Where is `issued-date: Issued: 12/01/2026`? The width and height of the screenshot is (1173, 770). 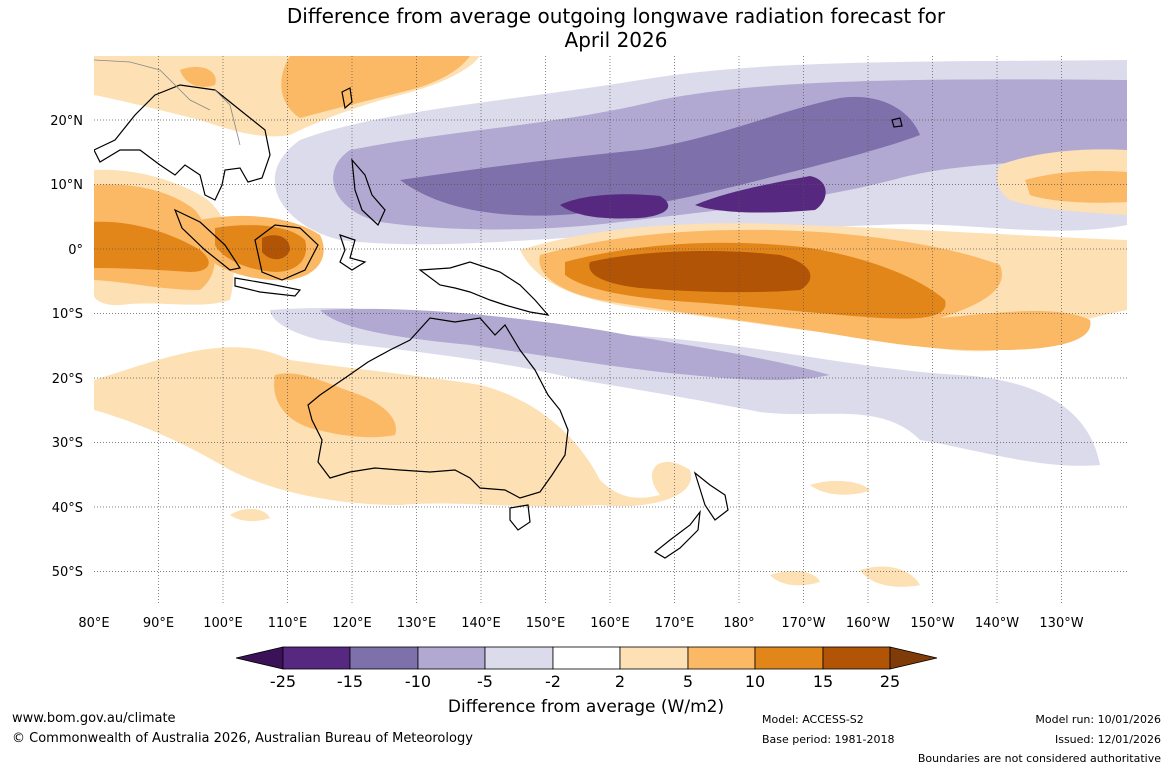 issued-date: Issued: 12/01/2026 is located at coordinates (1107, 739).